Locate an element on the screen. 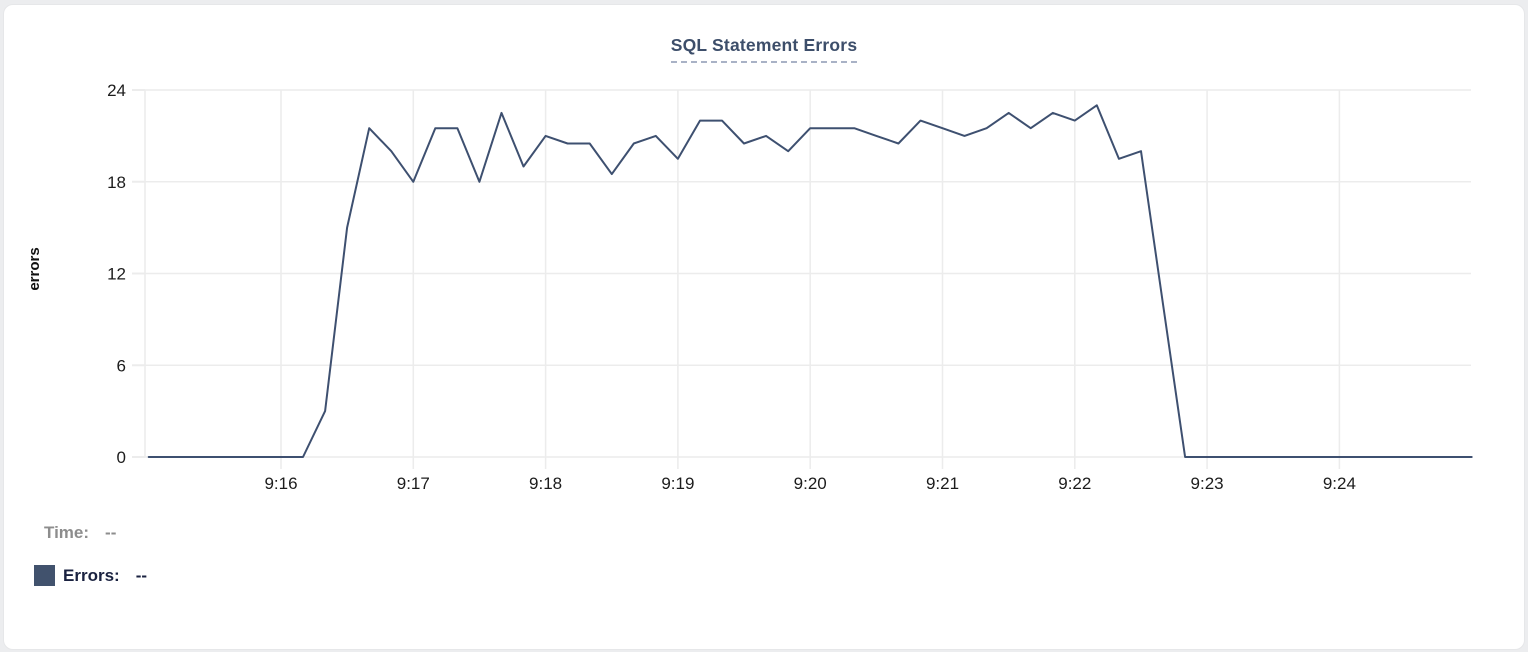 The image size is (1528, 652). x-tick-label: 9:19 is located at coordinates (677, 483).